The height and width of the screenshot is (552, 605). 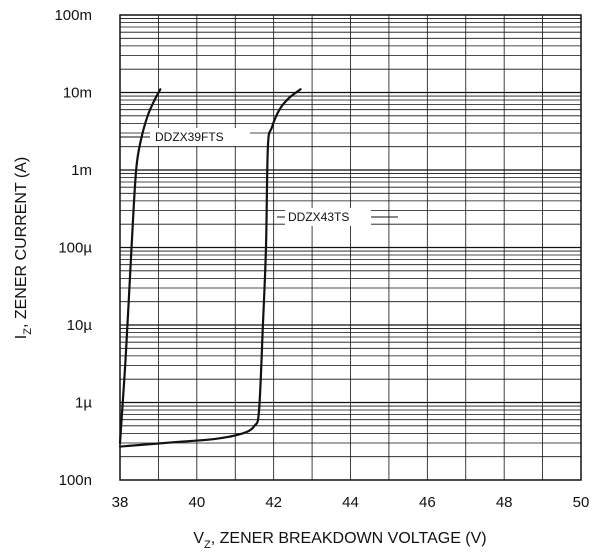 What do you see at coordinates (77, 93) in the screenshot?
I see `y-tick-label: 10m` at bounding box center [77, 93].